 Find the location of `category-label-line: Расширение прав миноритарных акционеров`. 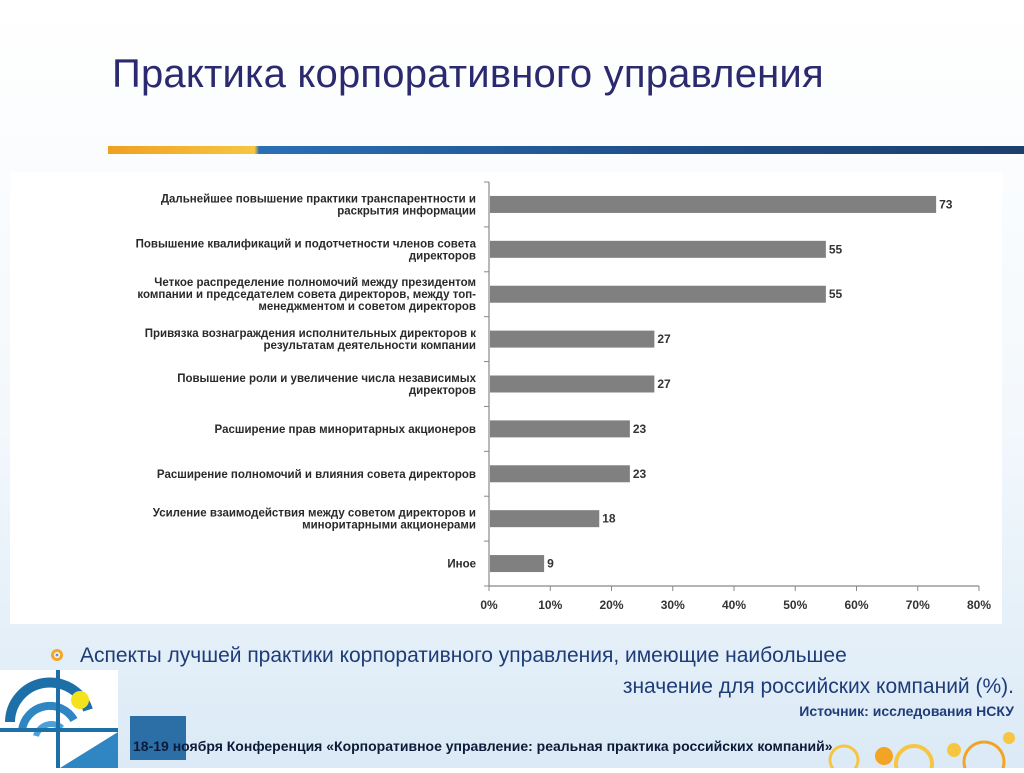

category-label-line: Расширение прав миноритарных акционеров is located at coordinates (345, 430).